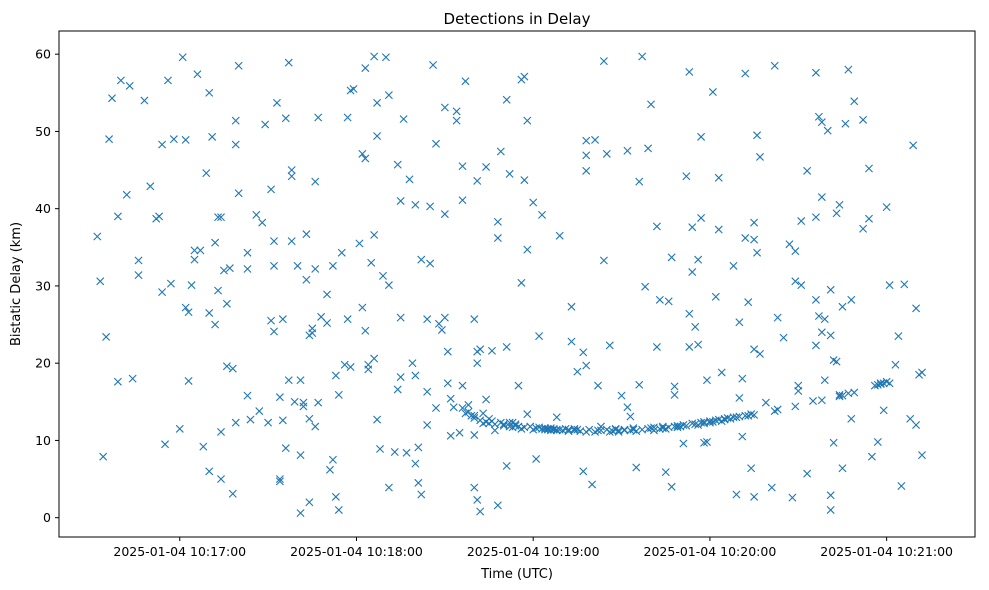 The image size is (989, 590). I want to click on y-axis-title: Bistatic Delay (km), so click(16, 284).